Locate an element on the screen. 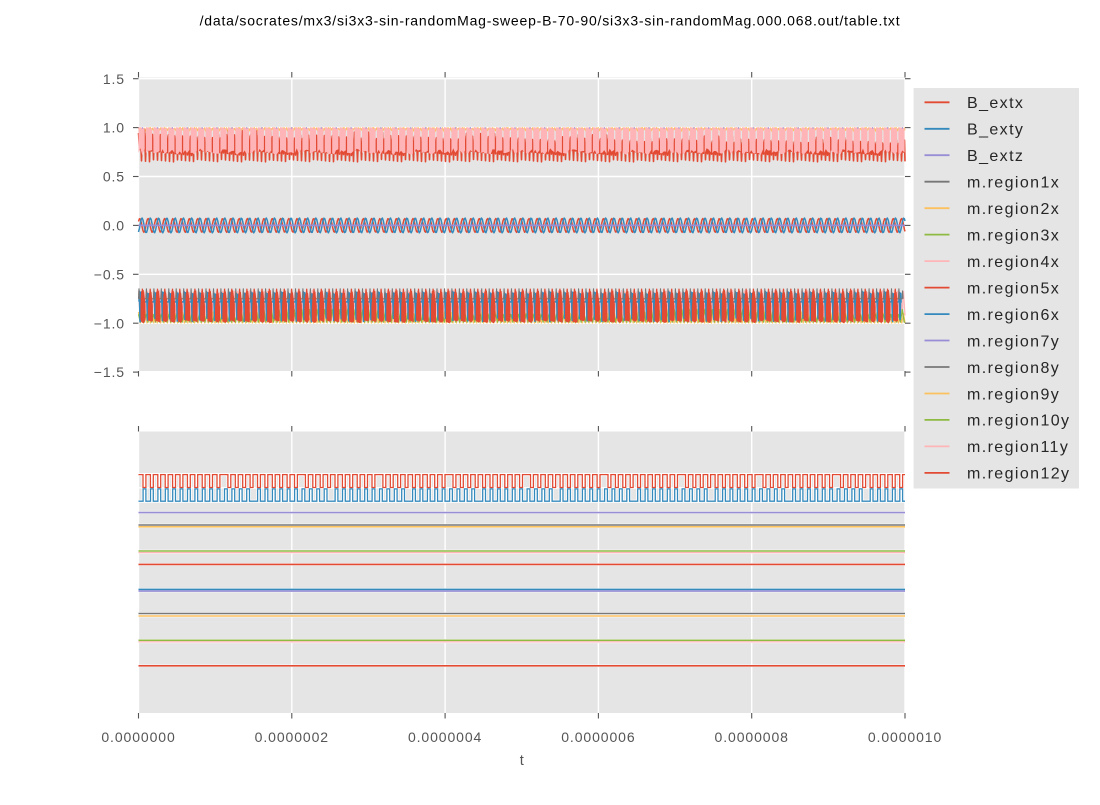 This screenshot has height=805, width=1100. svg-text: t is located at coordinates (522, 761).